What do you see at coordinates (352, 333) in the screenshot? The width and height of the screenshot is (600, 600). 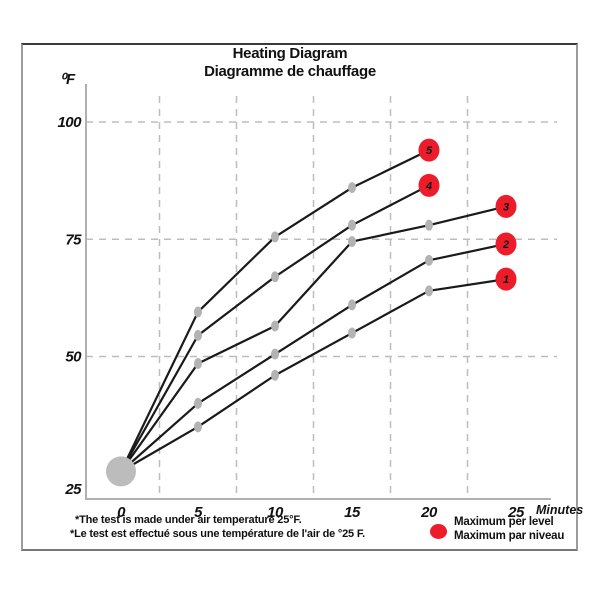 I see `data-point-s1-t15` at bounding box center [352, 333].